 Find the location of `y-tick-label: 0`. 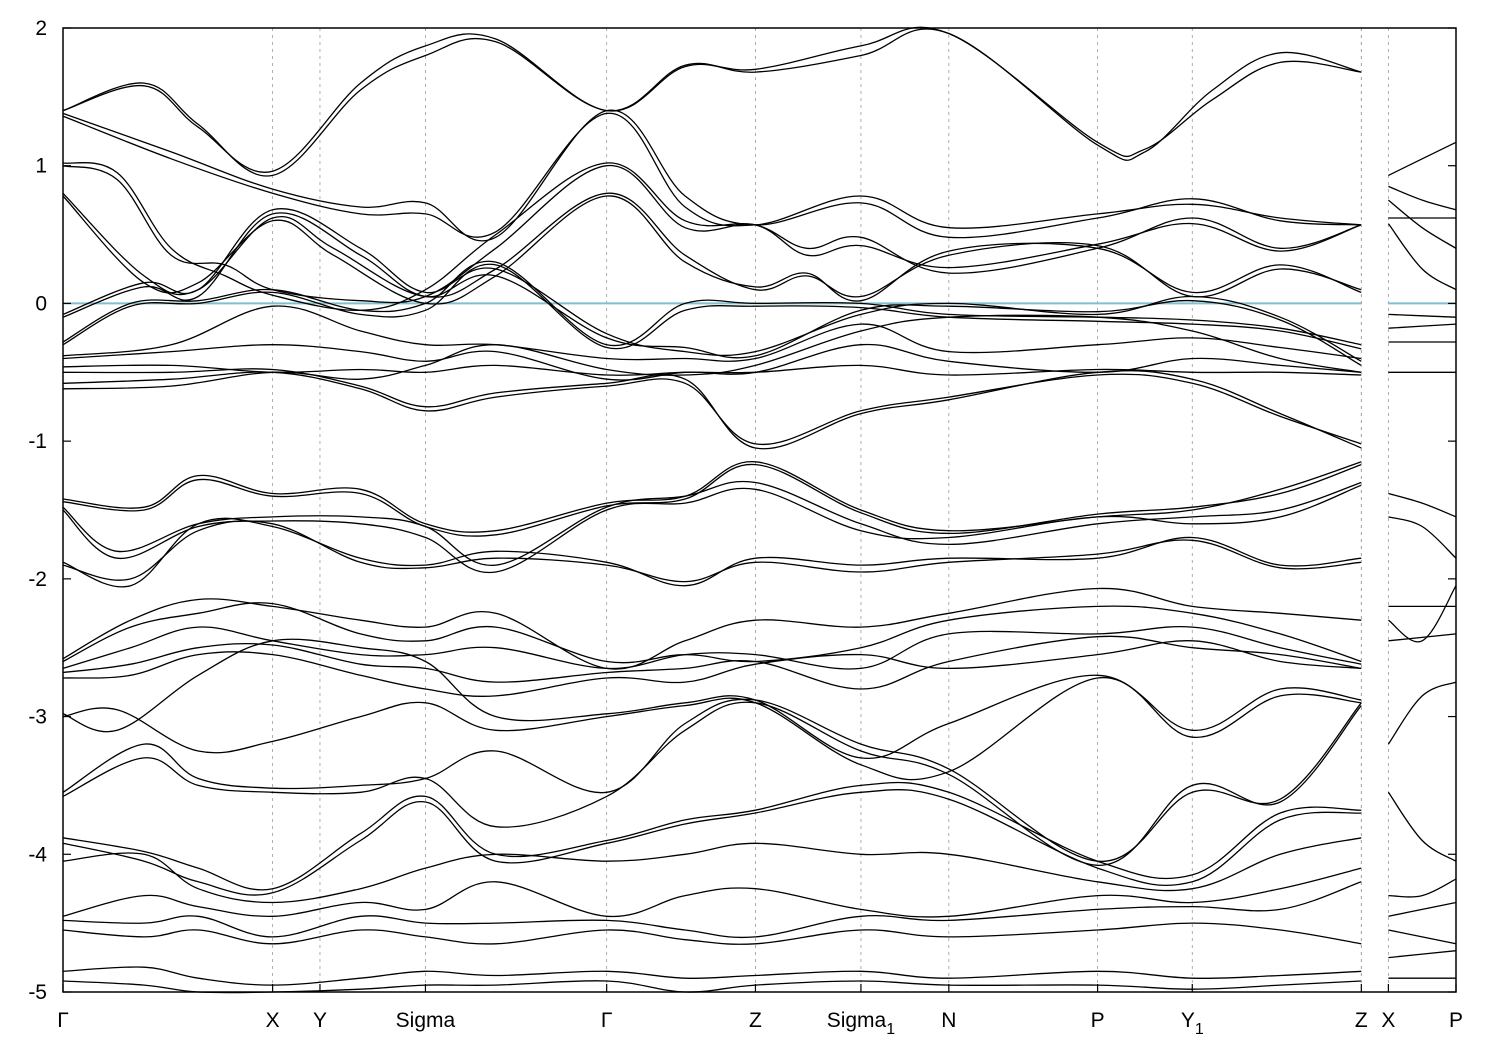

y-tick-label: 0 is located at coordinates (41, 303).